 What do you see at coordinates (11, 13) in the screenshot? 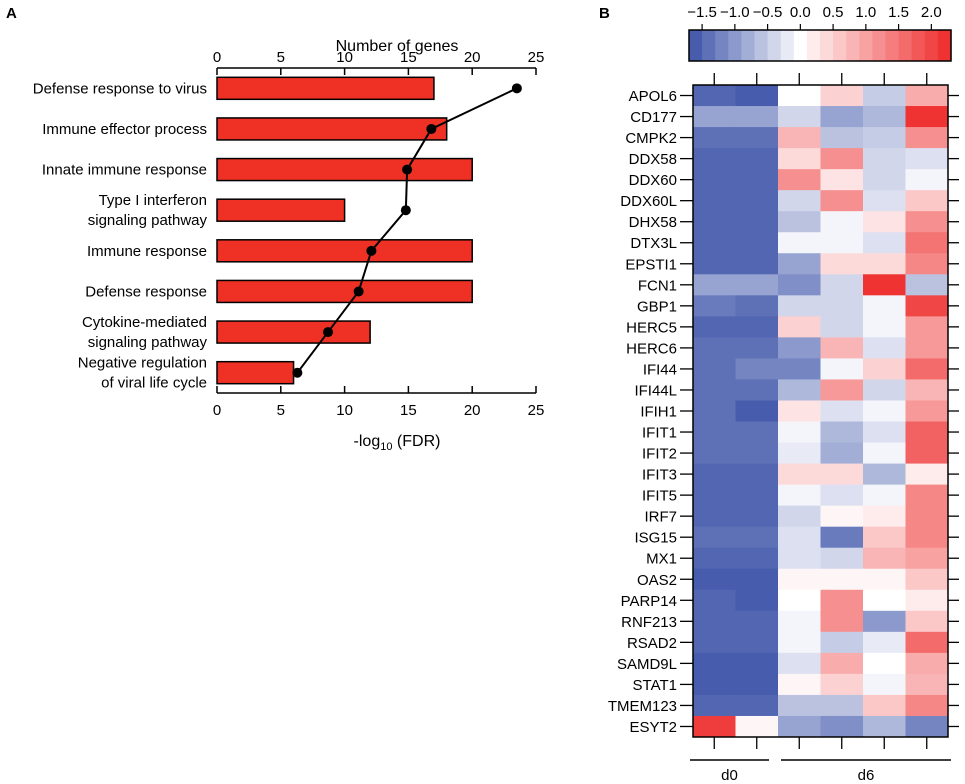
I see `panel-label-a: A` at bounding box center [11, 13].